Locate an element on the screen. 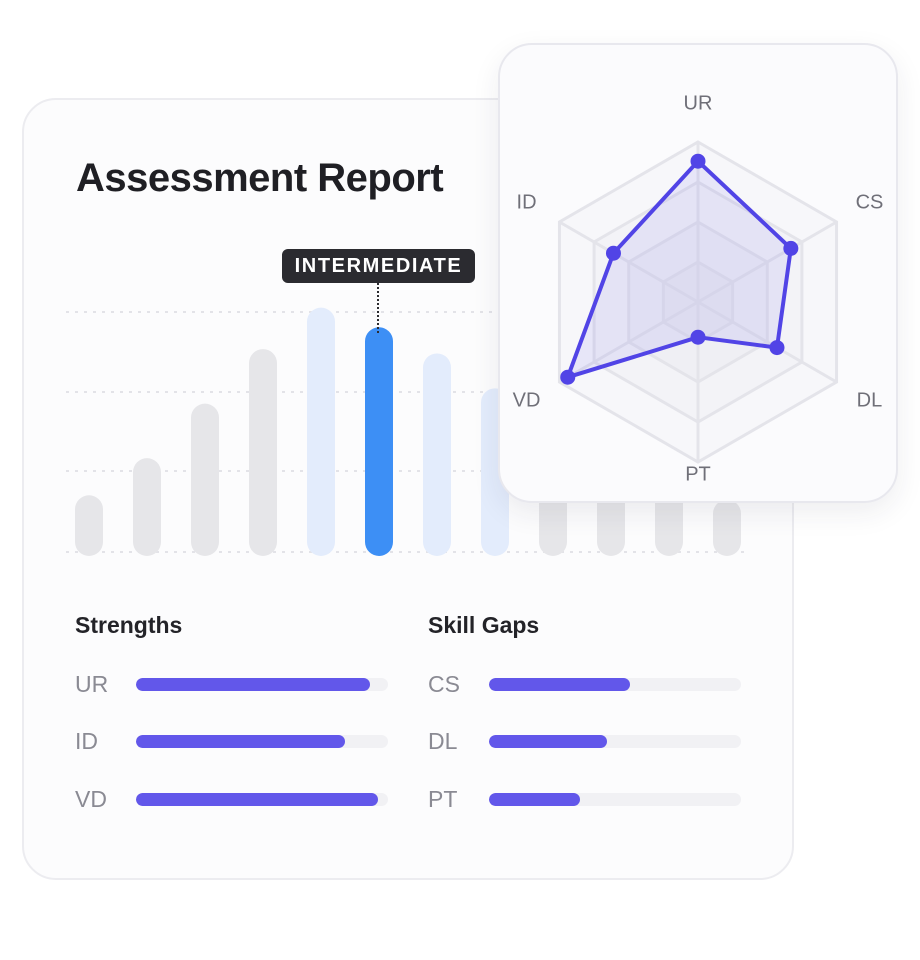  skill-gap-label: PT is located at coordinates (443, 799).